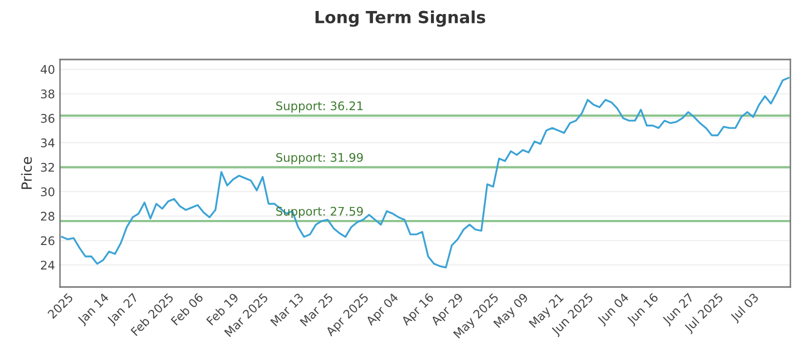 Image resolution: width=800 pixels, height=350 pixels. What do you see at coordinates (47, 93) in the screenshot?
I see `y-tick-label: 38` at bounding box center [47, 93].